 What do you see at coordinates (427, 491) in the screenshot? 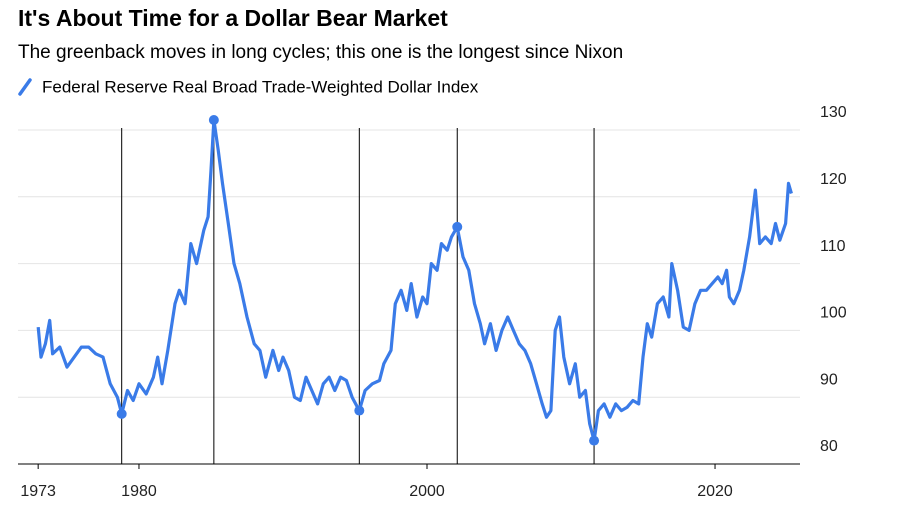
I see `x-tick-label: 2000` at bounding box center [427, 491].